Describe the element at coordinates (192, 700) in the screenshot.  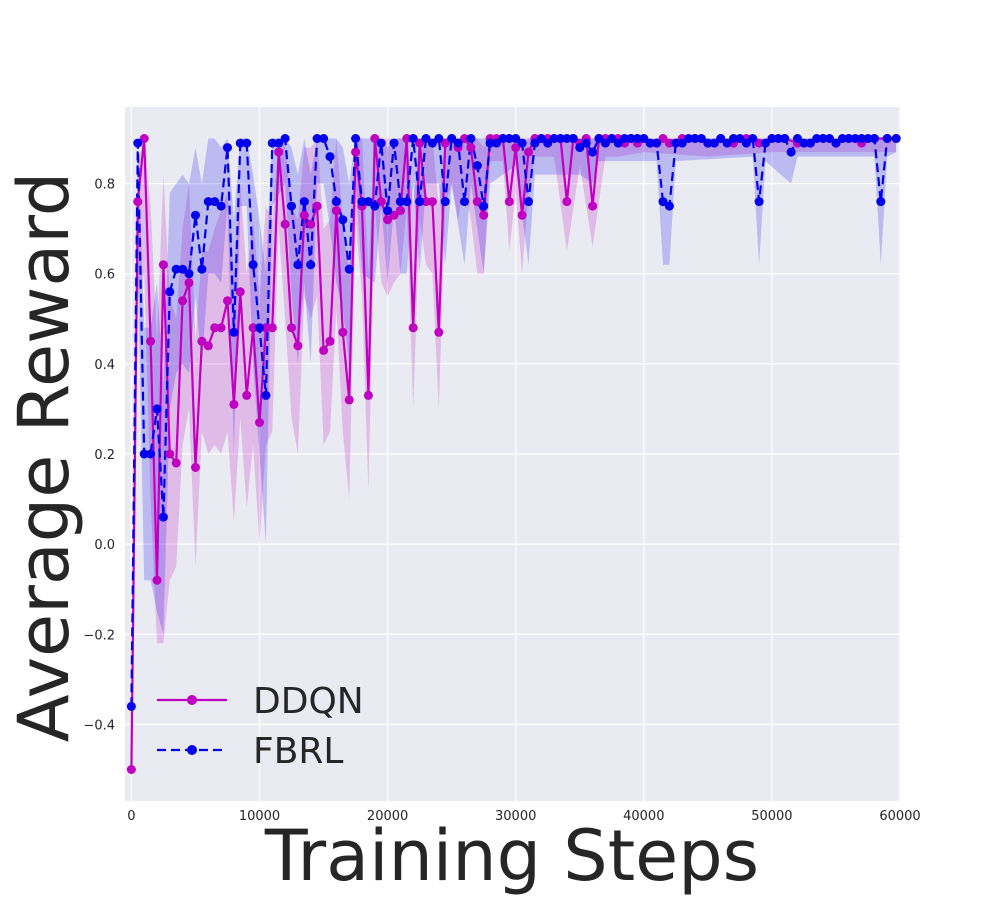
I see `legend-ddqn-marker` at that location.